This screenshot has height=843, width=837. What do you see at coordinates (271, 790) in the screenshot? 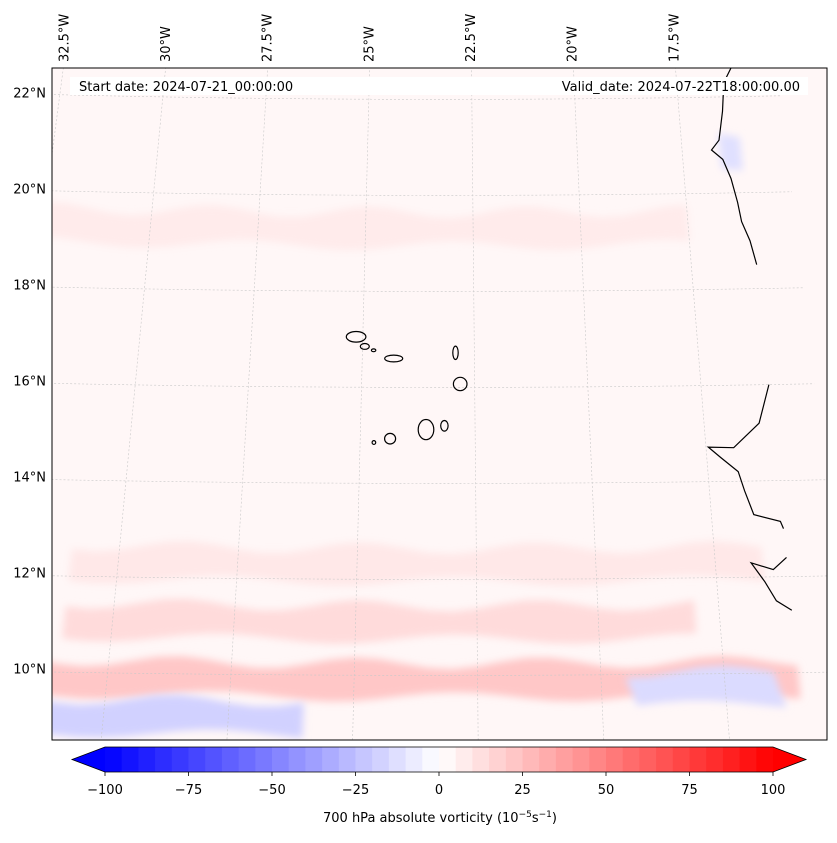
I see `colorbar-tick-label: −50` at bounding box center [271, 790].